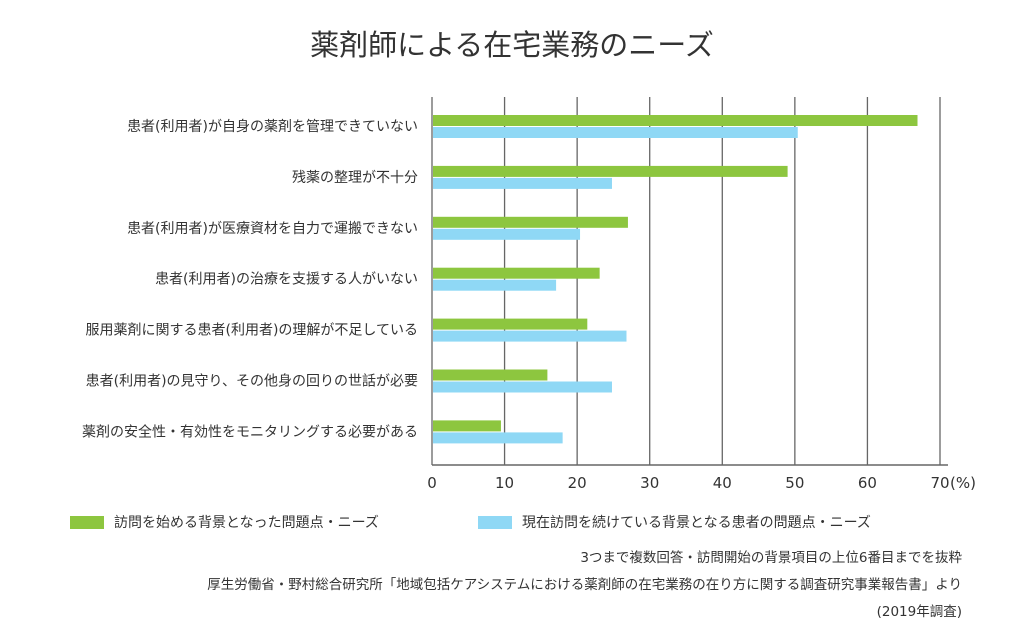 Image resolution: width=1024 pixels, height=640 pixels. I want to click on x-tick-label: 10, so click(504, 483).